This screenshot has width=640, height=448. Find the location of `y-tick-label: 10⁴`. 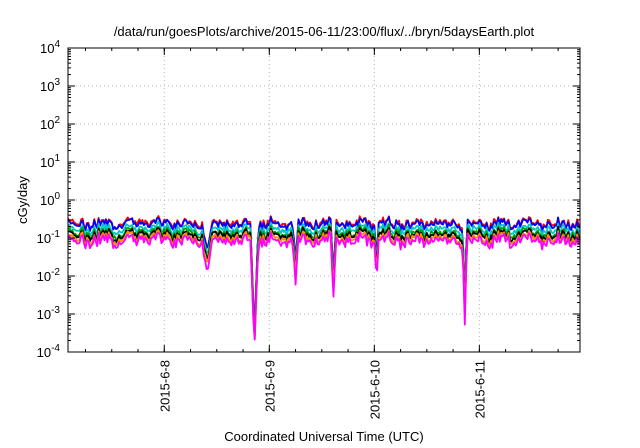

y-tick-label: 10⁴ is located at coordinates (50, 47).